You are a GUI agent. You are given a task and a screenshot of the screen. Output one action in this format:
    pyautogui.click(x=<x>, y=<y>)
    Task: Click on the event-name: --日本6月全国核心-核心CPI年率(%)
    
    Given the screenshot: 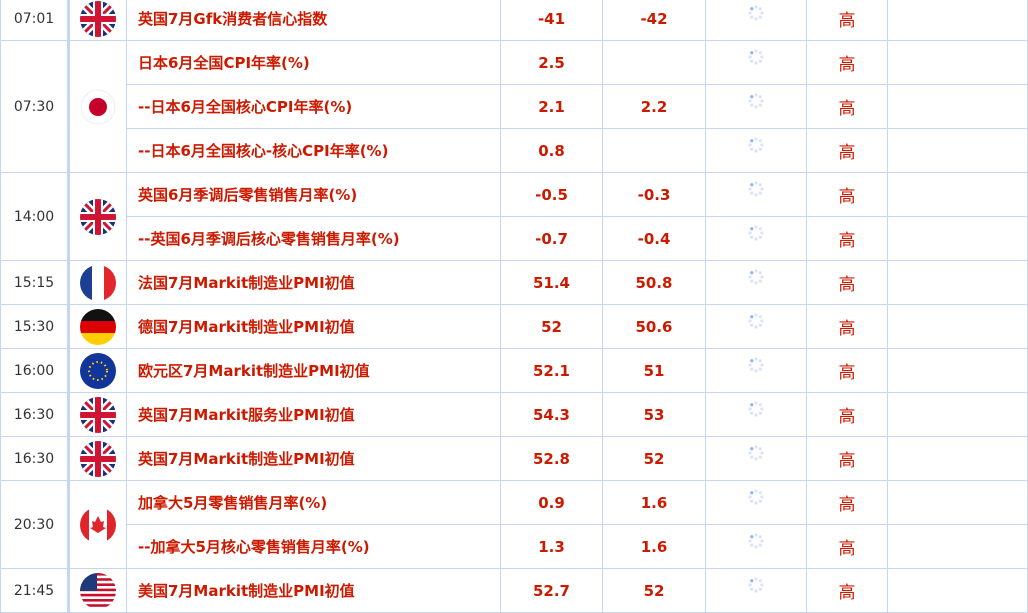 What is the action you would take?
    pyautogui.click(x=313, y=150)
    